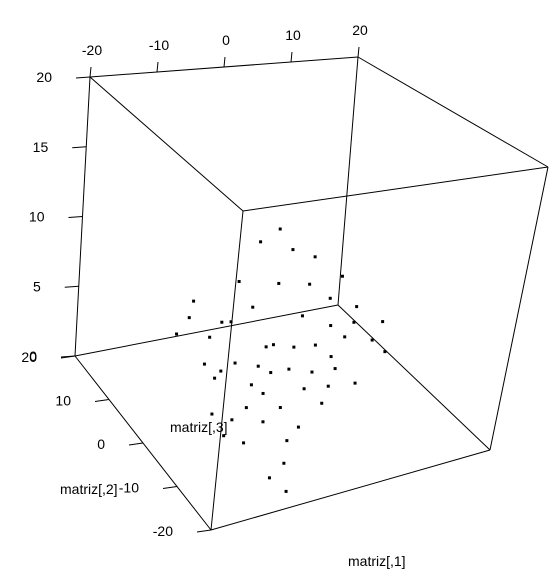 The image size is (557, 581). I want to click on z-tick-label: 15, so click(41, 147).